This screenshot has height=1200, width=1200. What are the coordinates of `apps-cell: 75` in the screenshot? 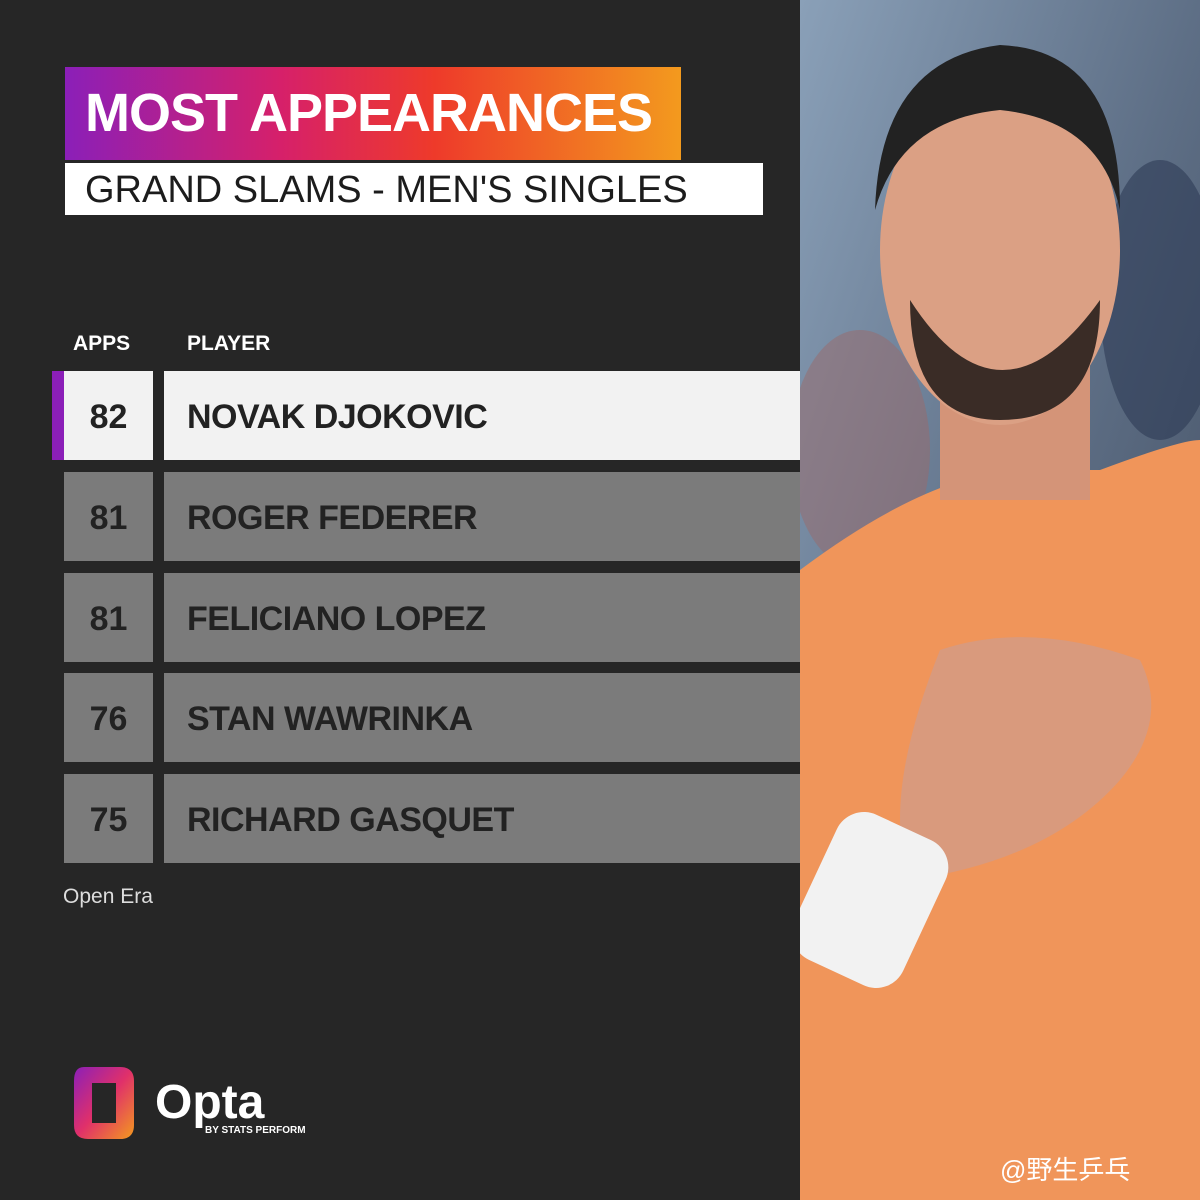 It's located at (108, 818).